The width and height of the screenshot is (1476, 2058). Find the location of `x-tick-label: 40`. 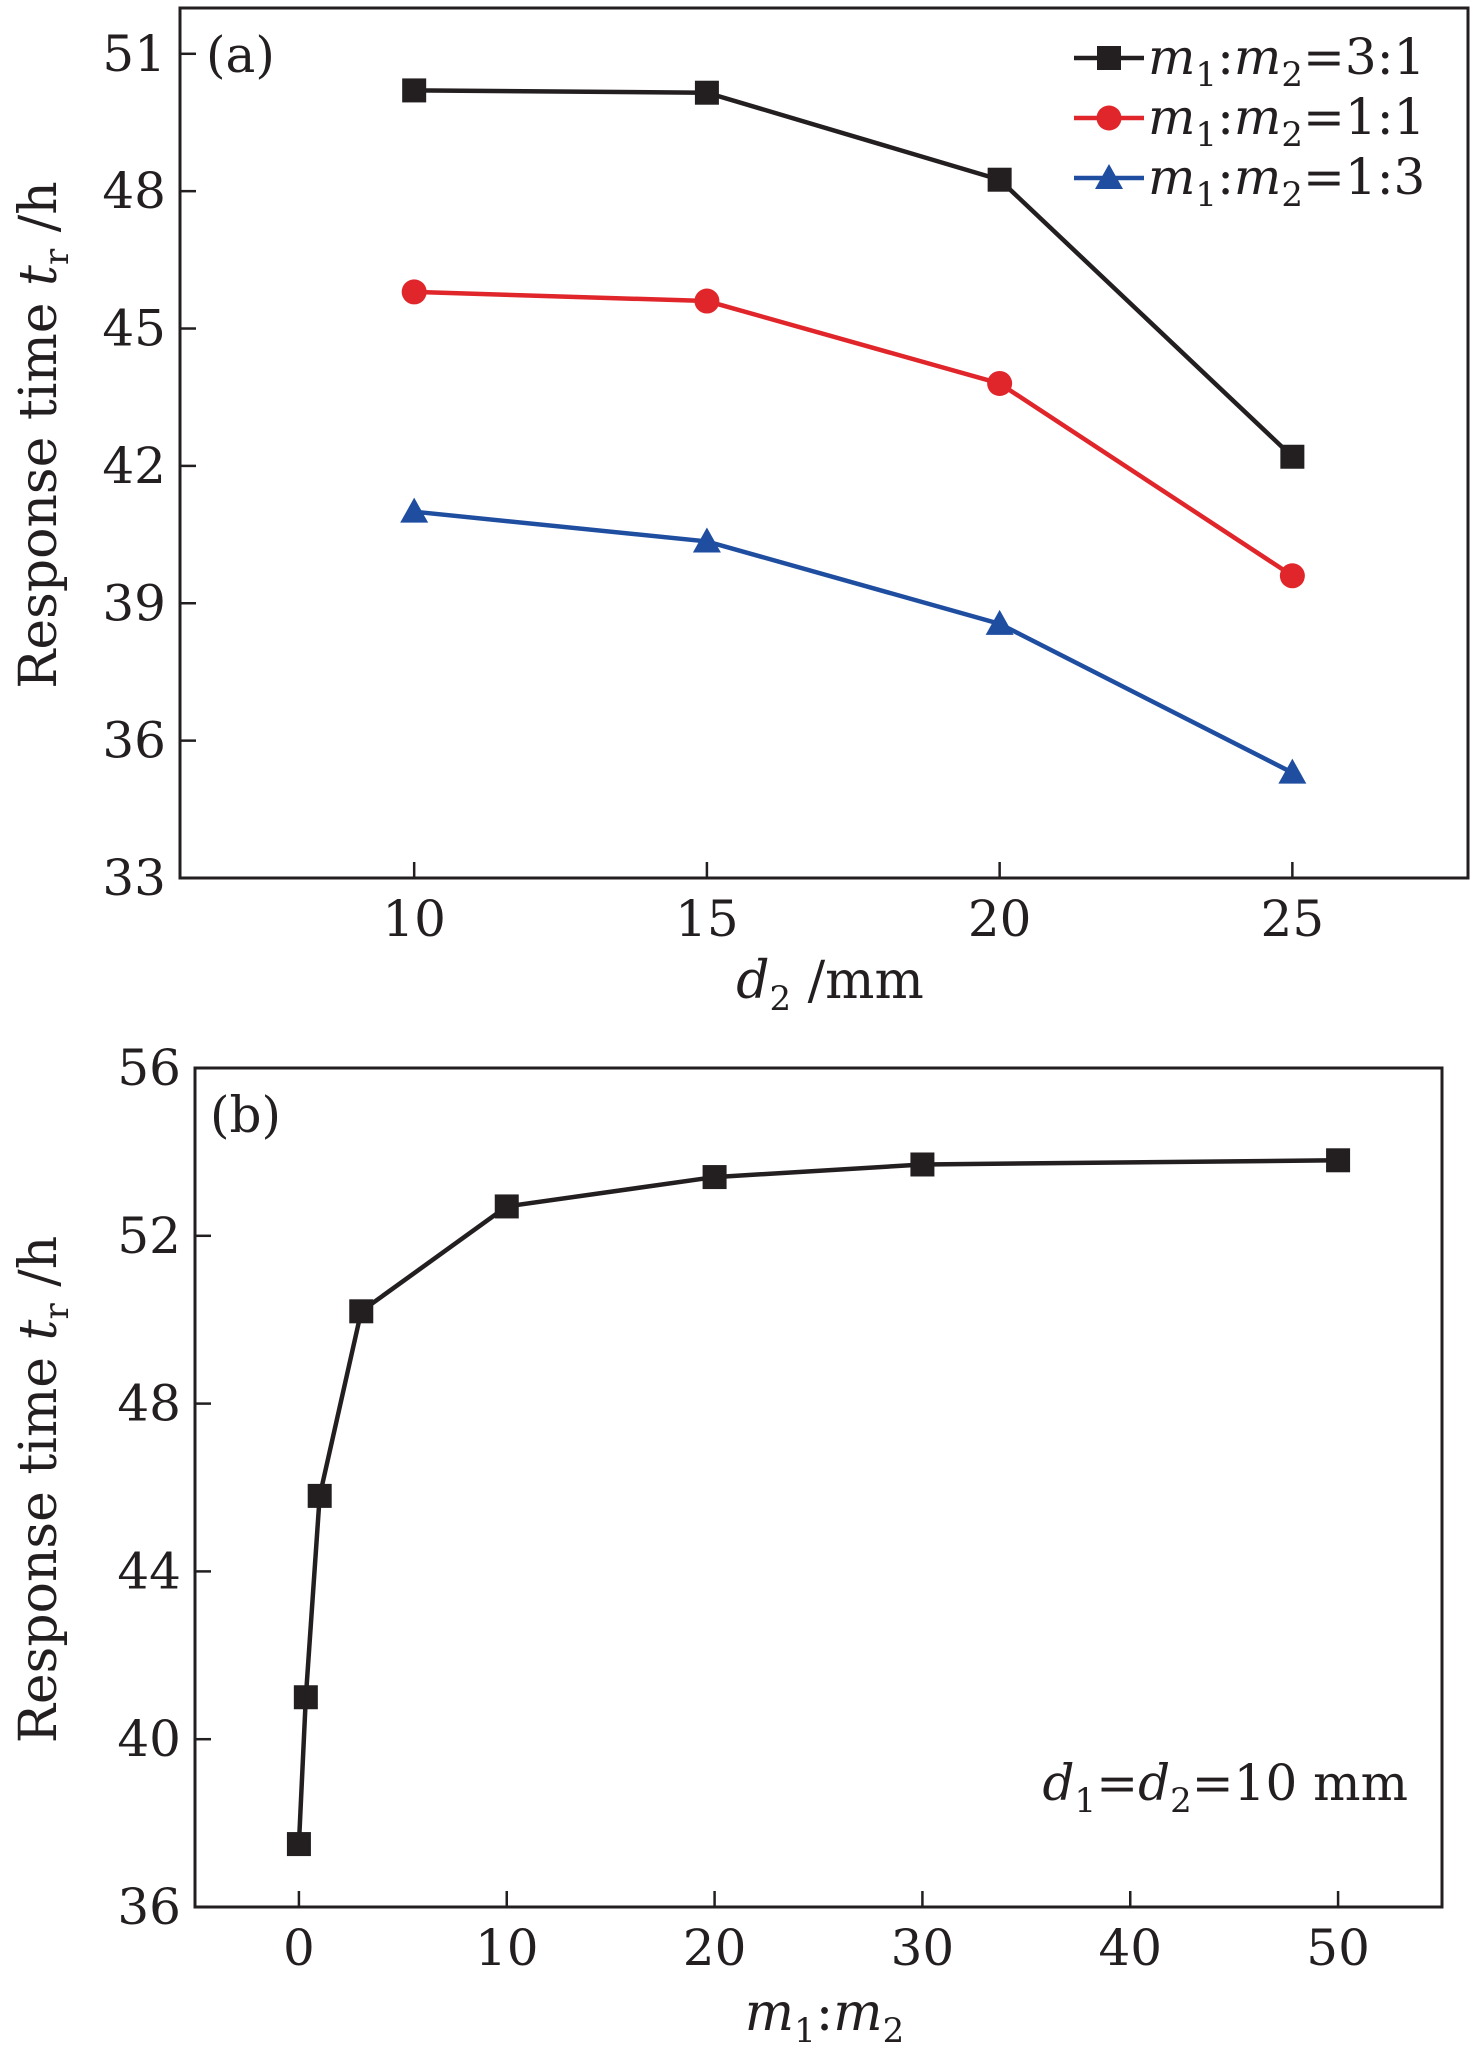

x-tick-label: 40 is located at coordinates (1130, 1948).